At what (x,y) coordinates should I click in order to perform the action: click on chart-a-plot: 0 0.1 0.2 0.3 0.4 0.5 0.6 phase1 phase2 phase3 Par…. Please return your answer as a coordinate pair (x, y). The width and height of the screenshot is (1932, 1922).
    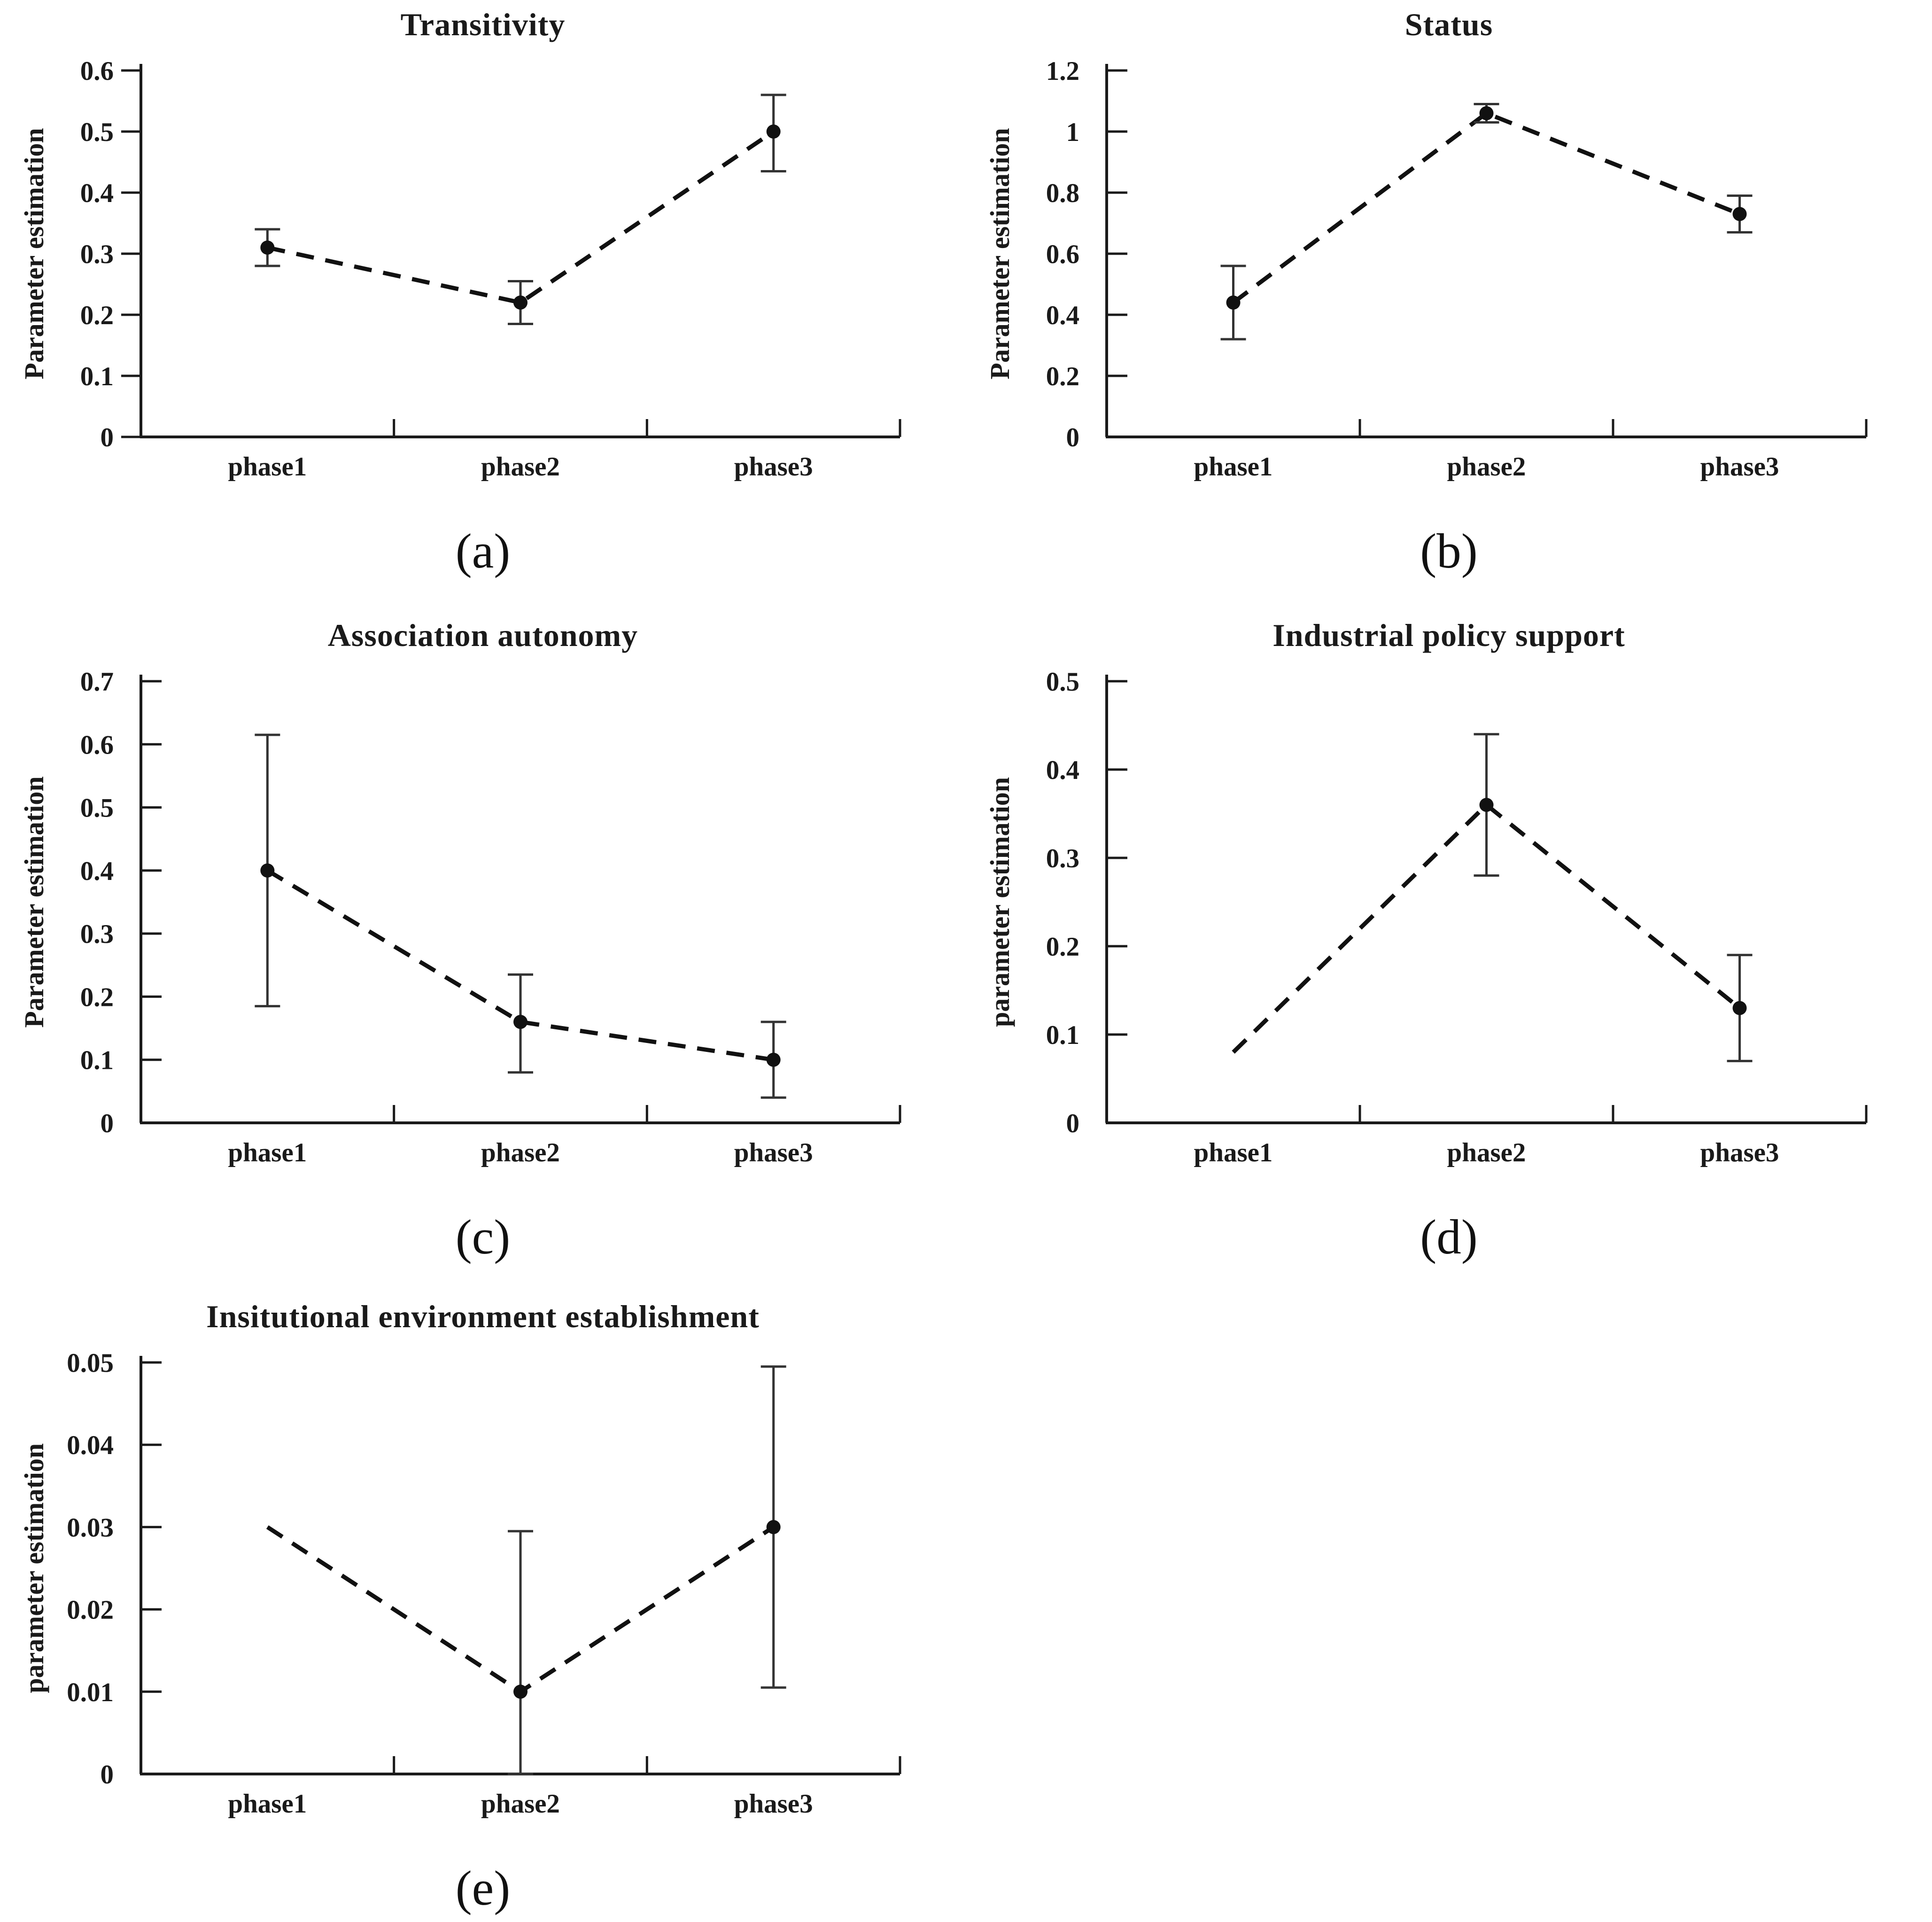
    Looking at the image, I should click on (460, 269).